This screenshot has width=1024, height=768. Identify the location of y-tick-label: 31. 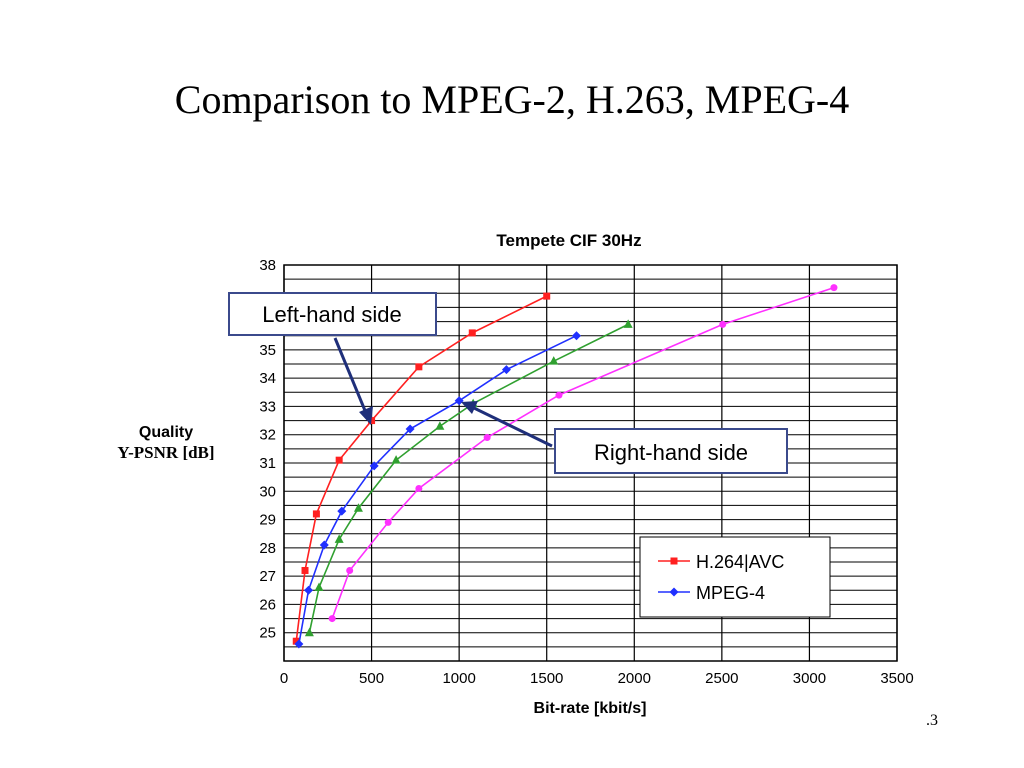
(267, 463).